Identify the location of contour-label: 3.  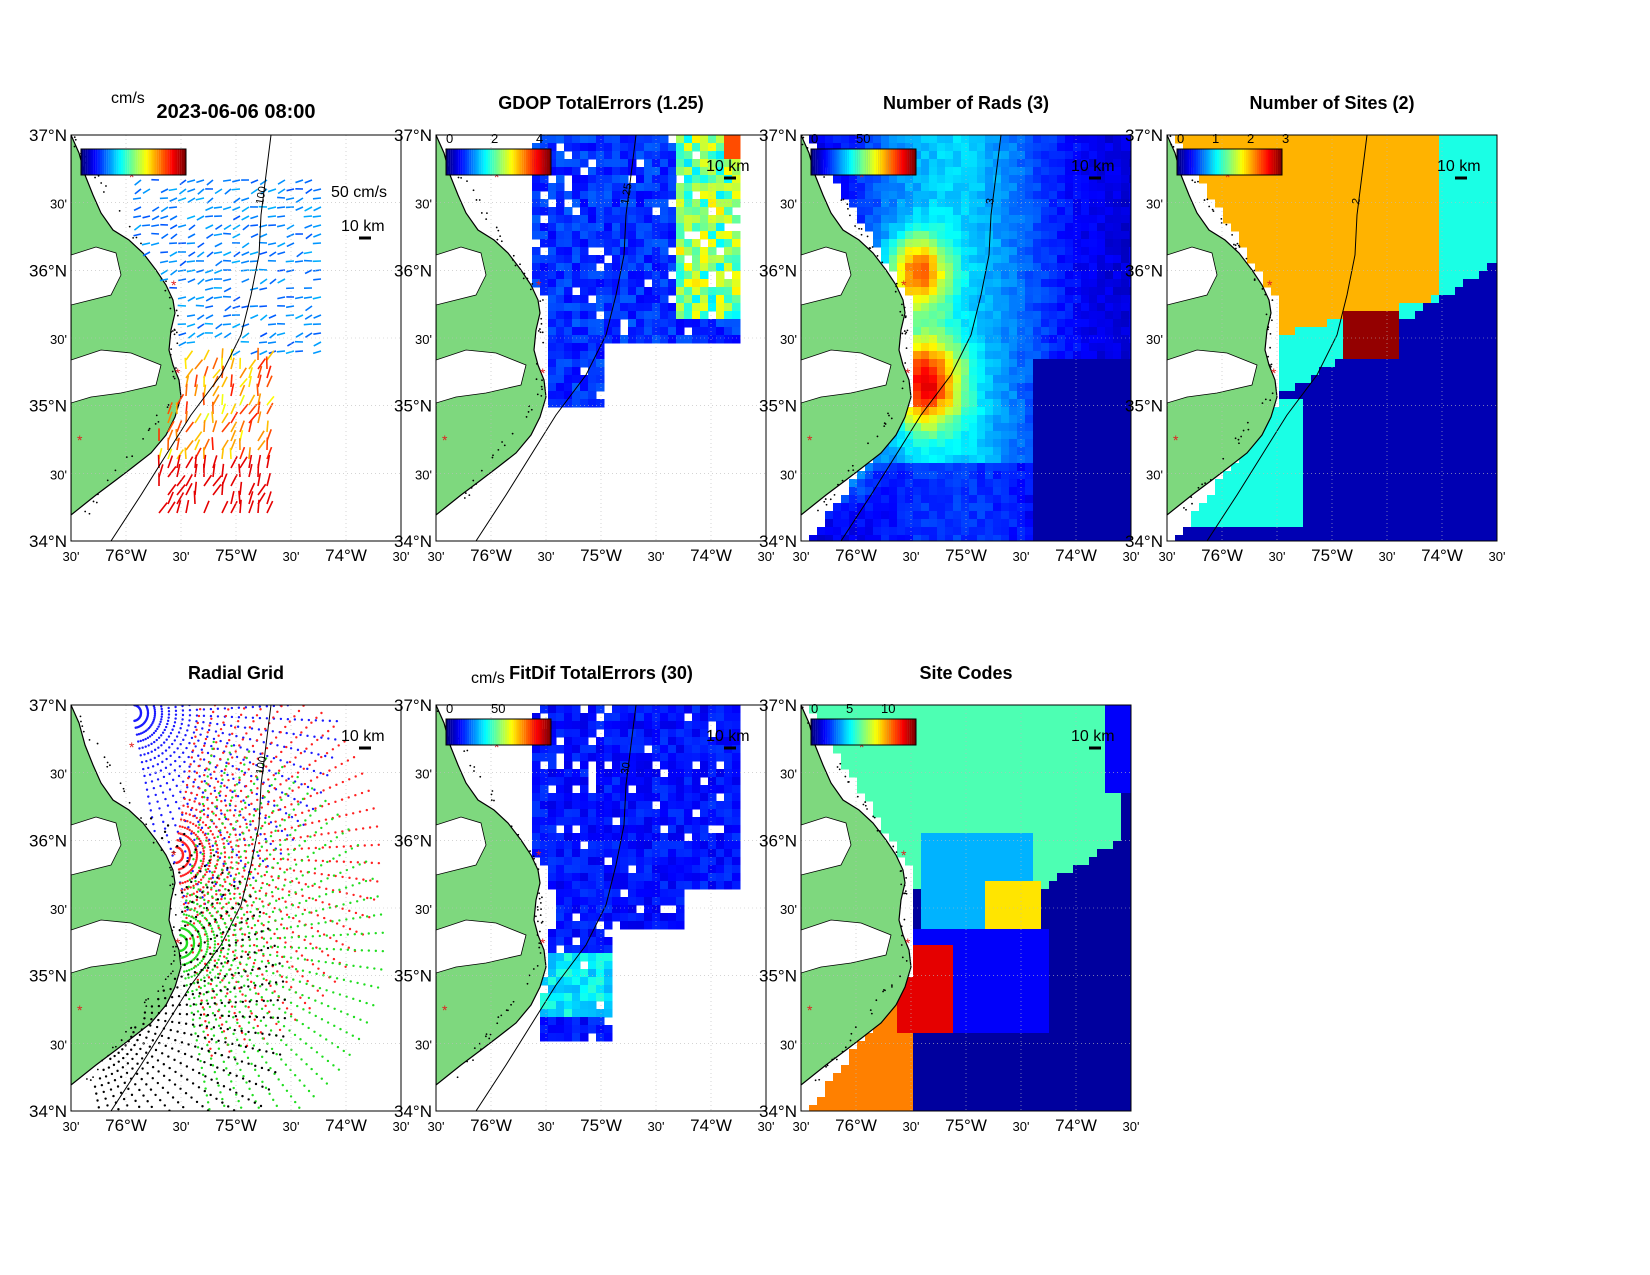
(990, 201).